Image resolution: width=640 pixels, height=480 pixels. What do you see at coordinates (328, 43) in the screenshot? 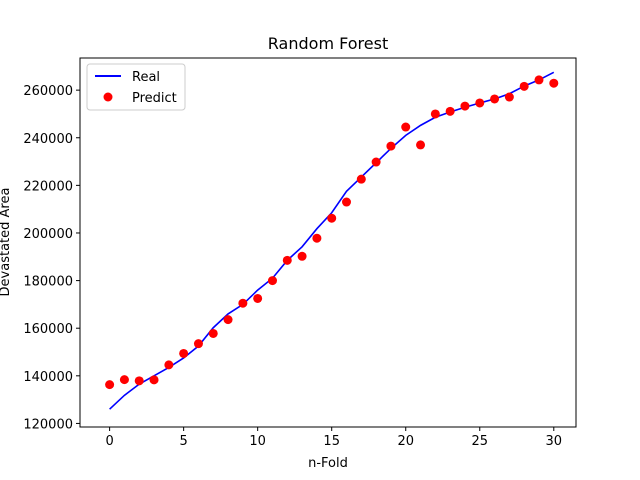
I see `chart-title: Random Forest` at bounding box center [328, 43].